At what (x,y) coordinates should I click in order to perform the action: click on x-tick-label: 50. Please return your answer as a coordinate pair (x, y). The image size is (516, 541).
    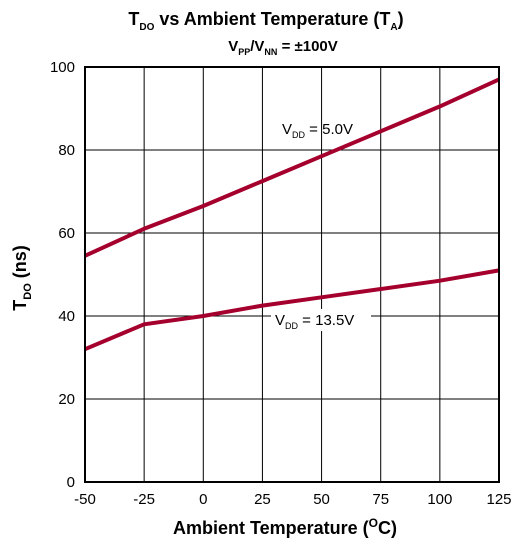
    Looking at the image, I should click on (321, 499).